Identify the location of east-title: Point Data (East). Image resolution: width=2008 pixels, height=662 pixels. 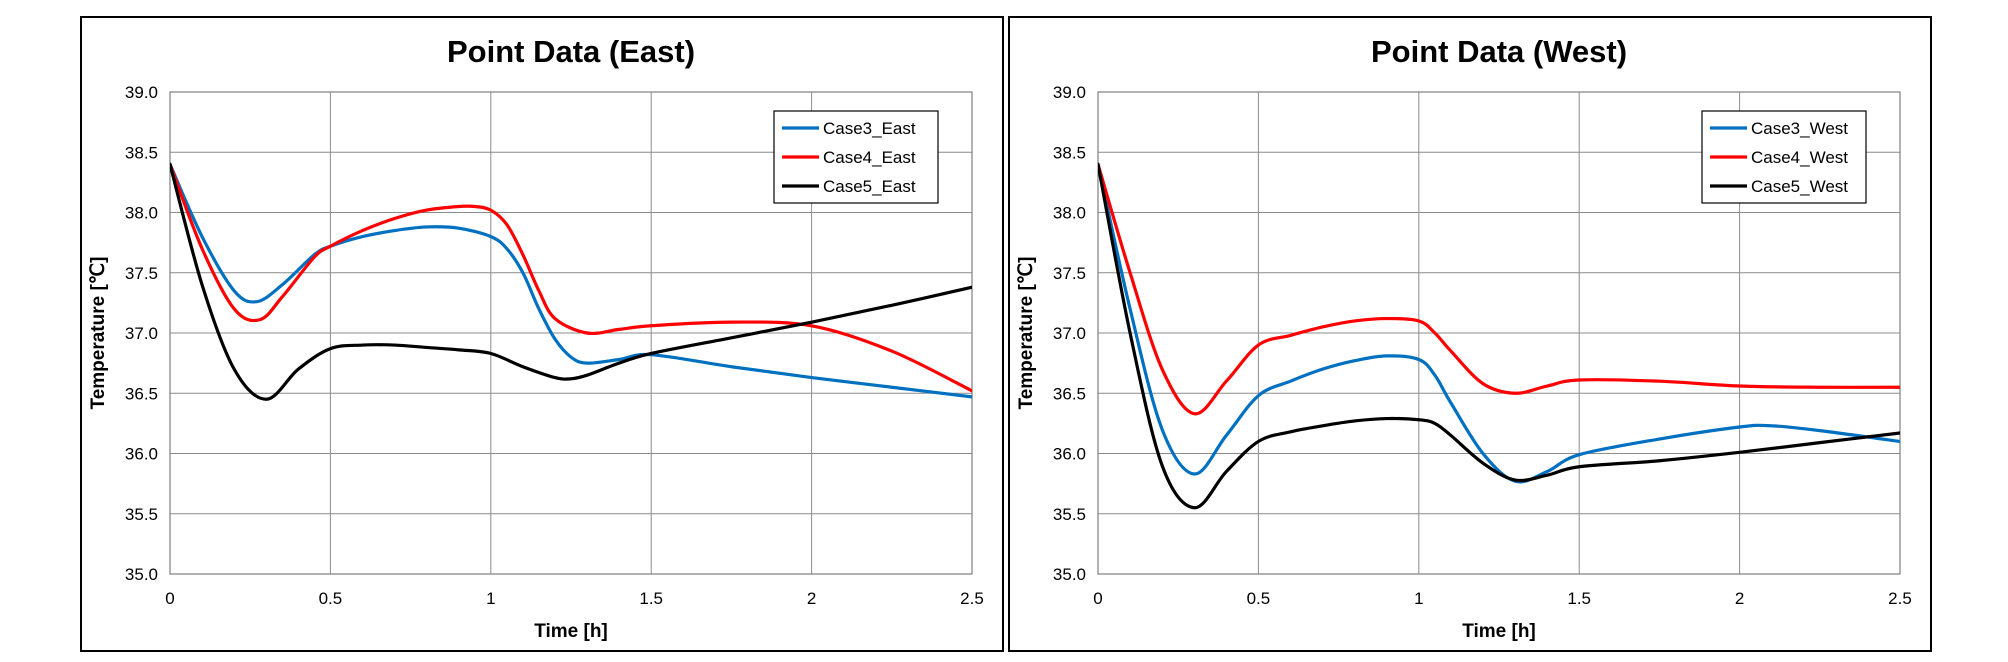
(571, 51).